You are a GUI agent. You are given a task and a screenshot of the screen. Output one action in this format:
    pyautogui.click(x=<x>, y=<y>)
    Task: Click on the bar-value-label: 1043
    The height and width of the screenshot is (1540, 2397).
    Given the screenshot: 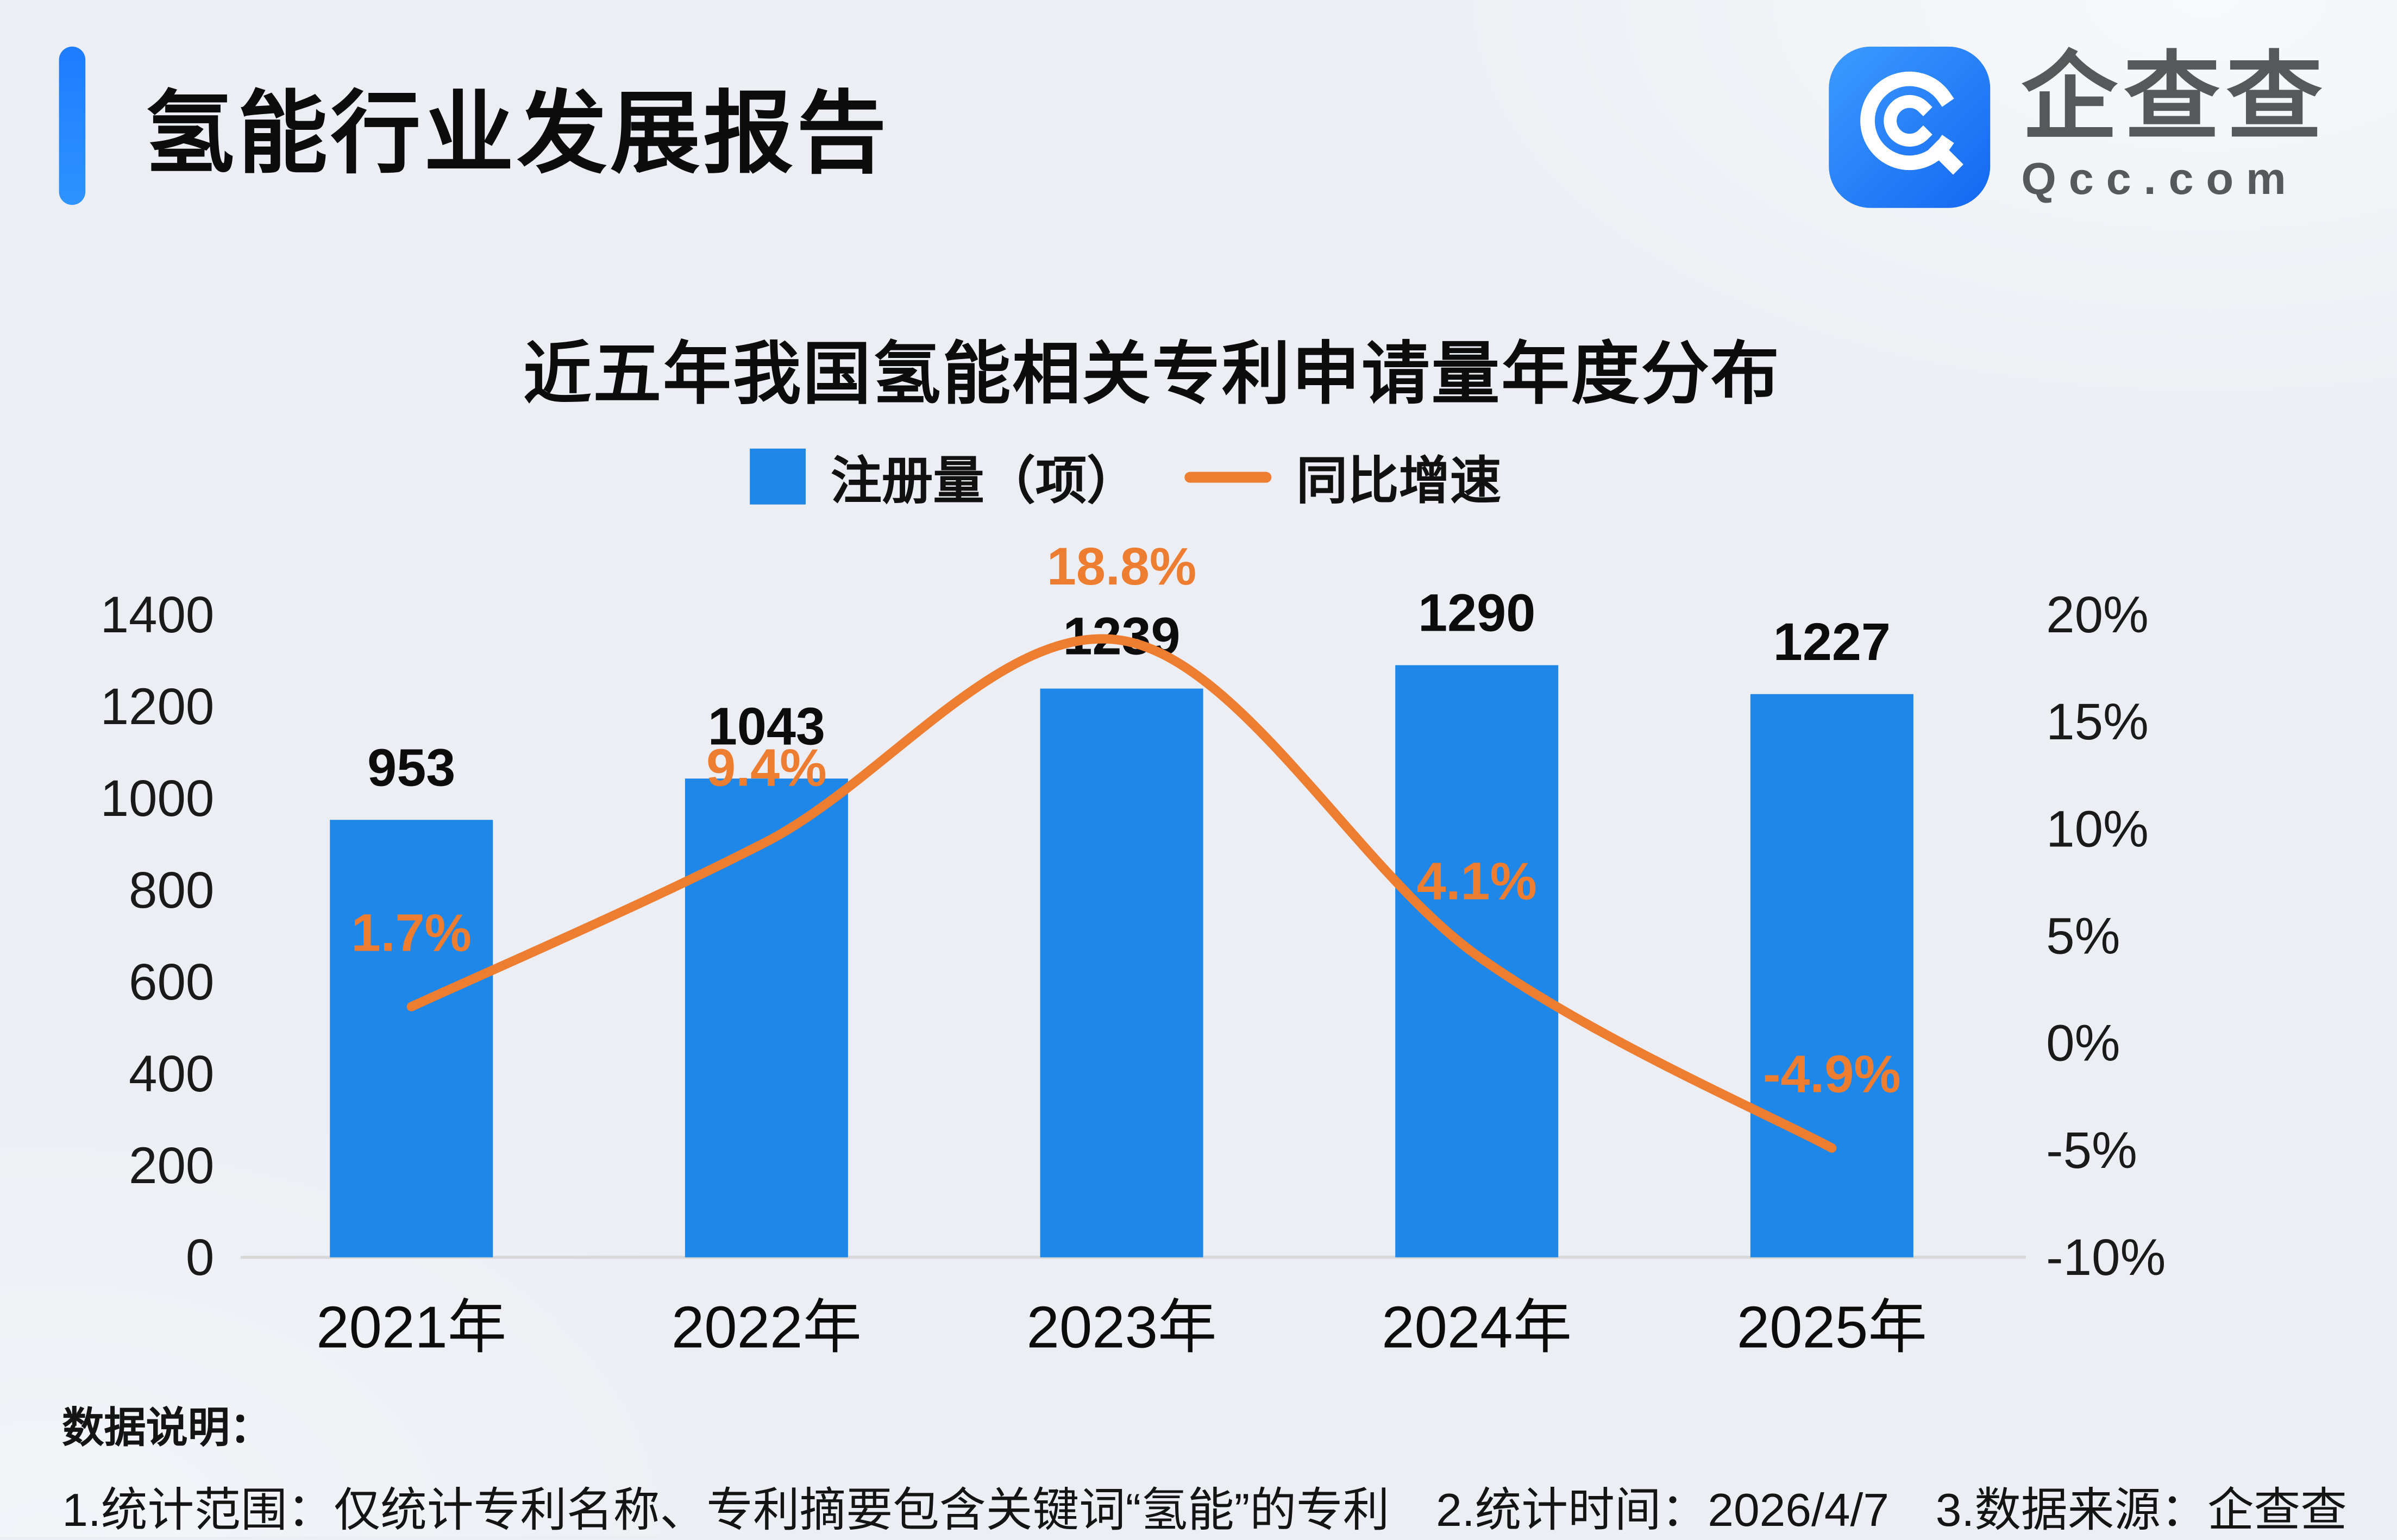 What is the action you would take?
    pyautogui.click(x=767, y=726)
    